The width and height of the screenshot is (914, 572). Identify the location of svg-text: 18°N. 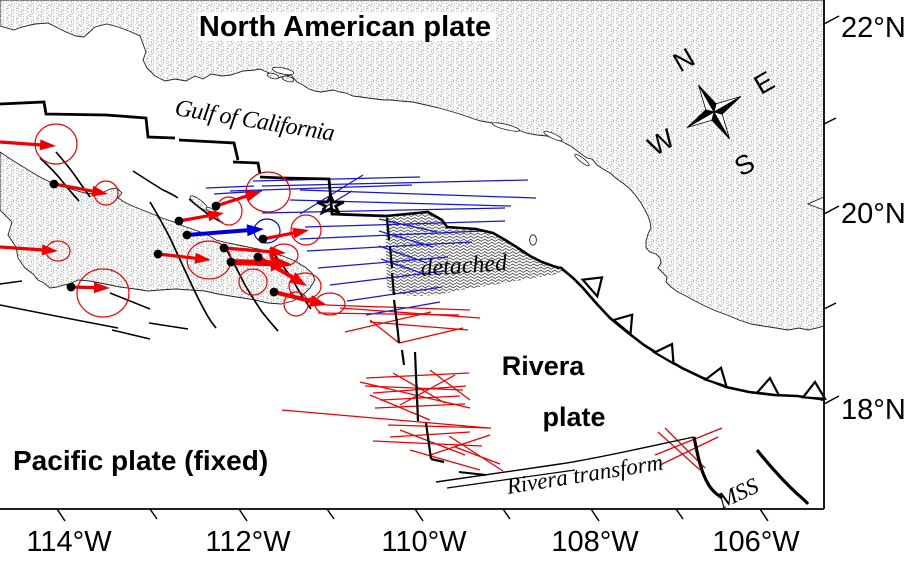
(873, 410).